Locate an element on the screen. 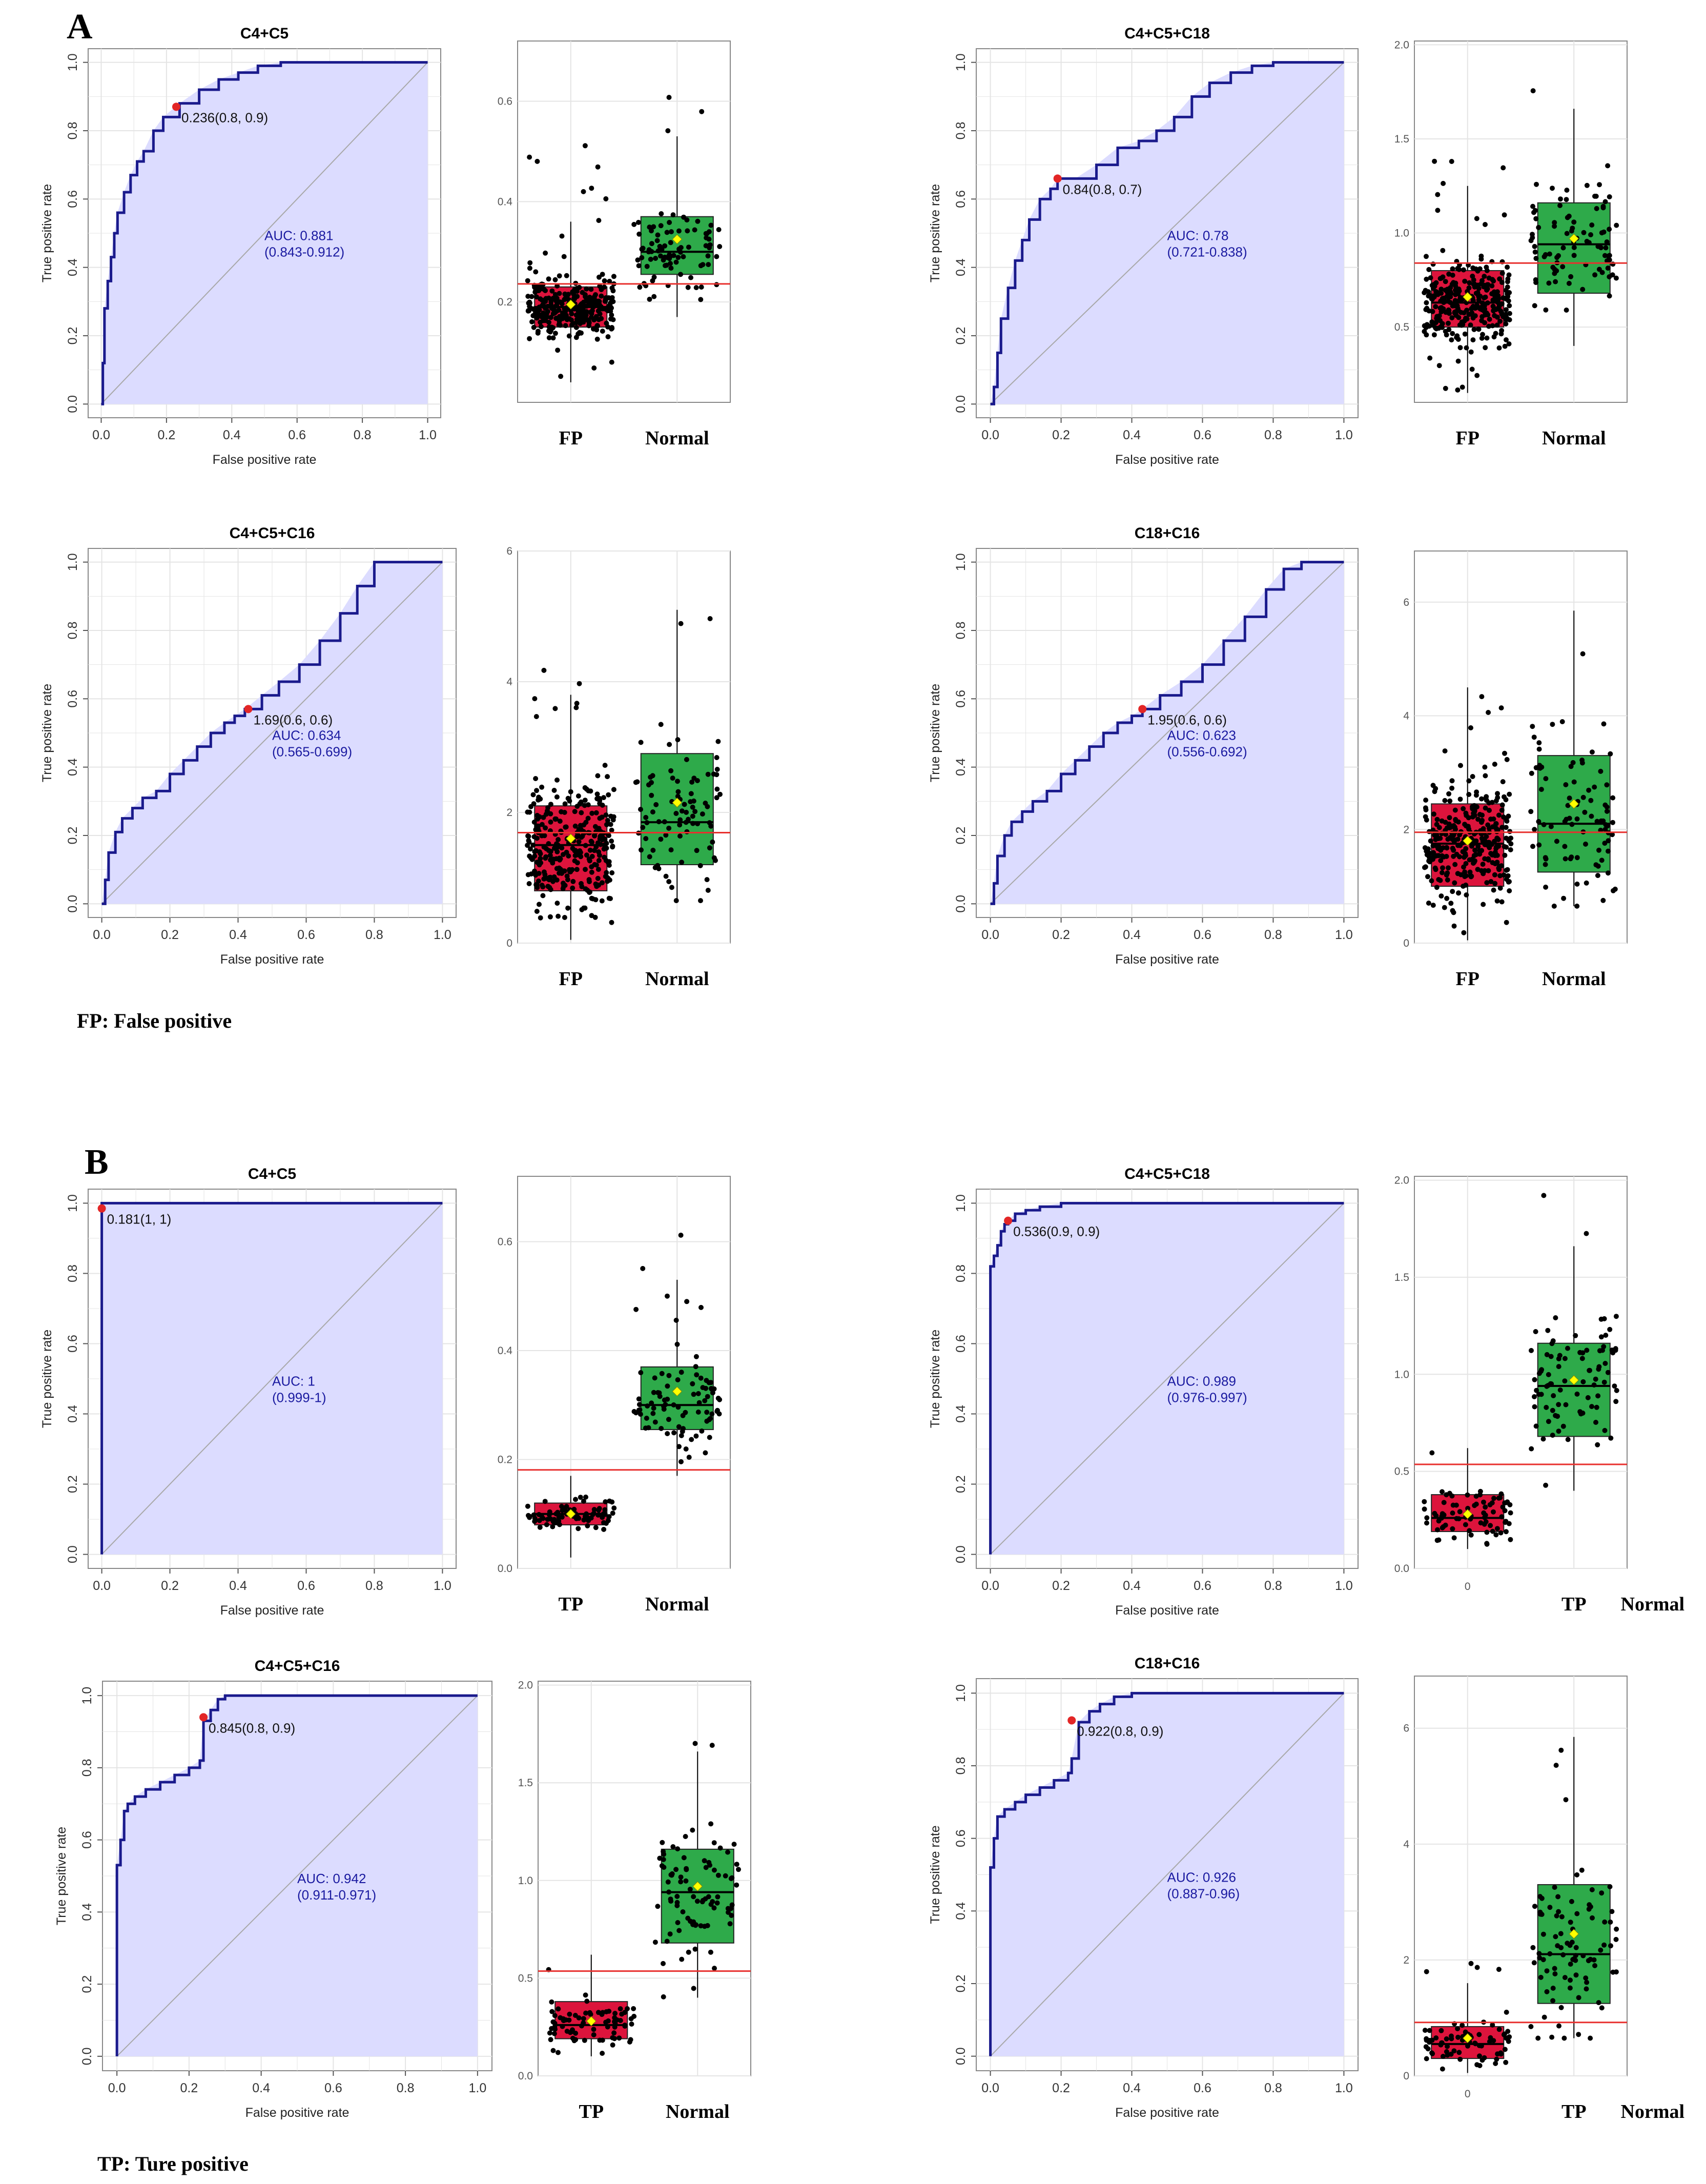 The height and width of the screenshot is (2184, 1706). auc-label: AUC: 0.634 is located at coordinates (307, 735).